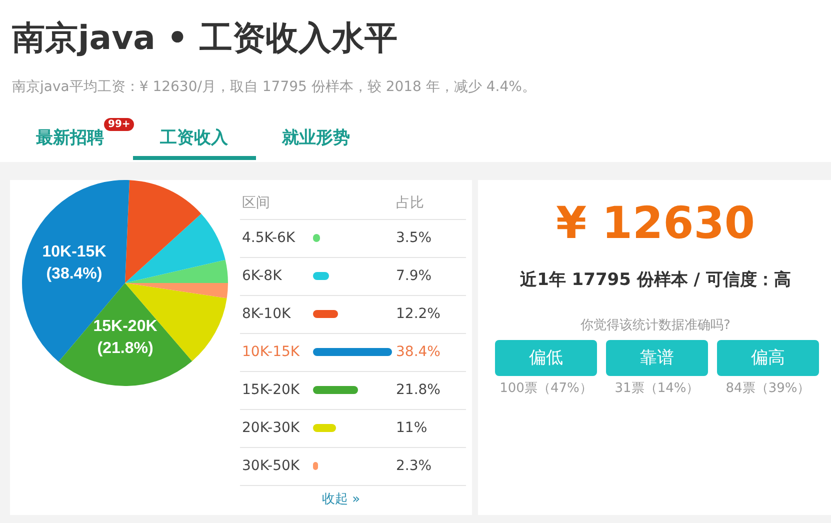 The height and width of the screenshot is (523, 831). Describe the element at coordinates (70, 138) in the screenshot. I see `text: 最新招聘` at that location.